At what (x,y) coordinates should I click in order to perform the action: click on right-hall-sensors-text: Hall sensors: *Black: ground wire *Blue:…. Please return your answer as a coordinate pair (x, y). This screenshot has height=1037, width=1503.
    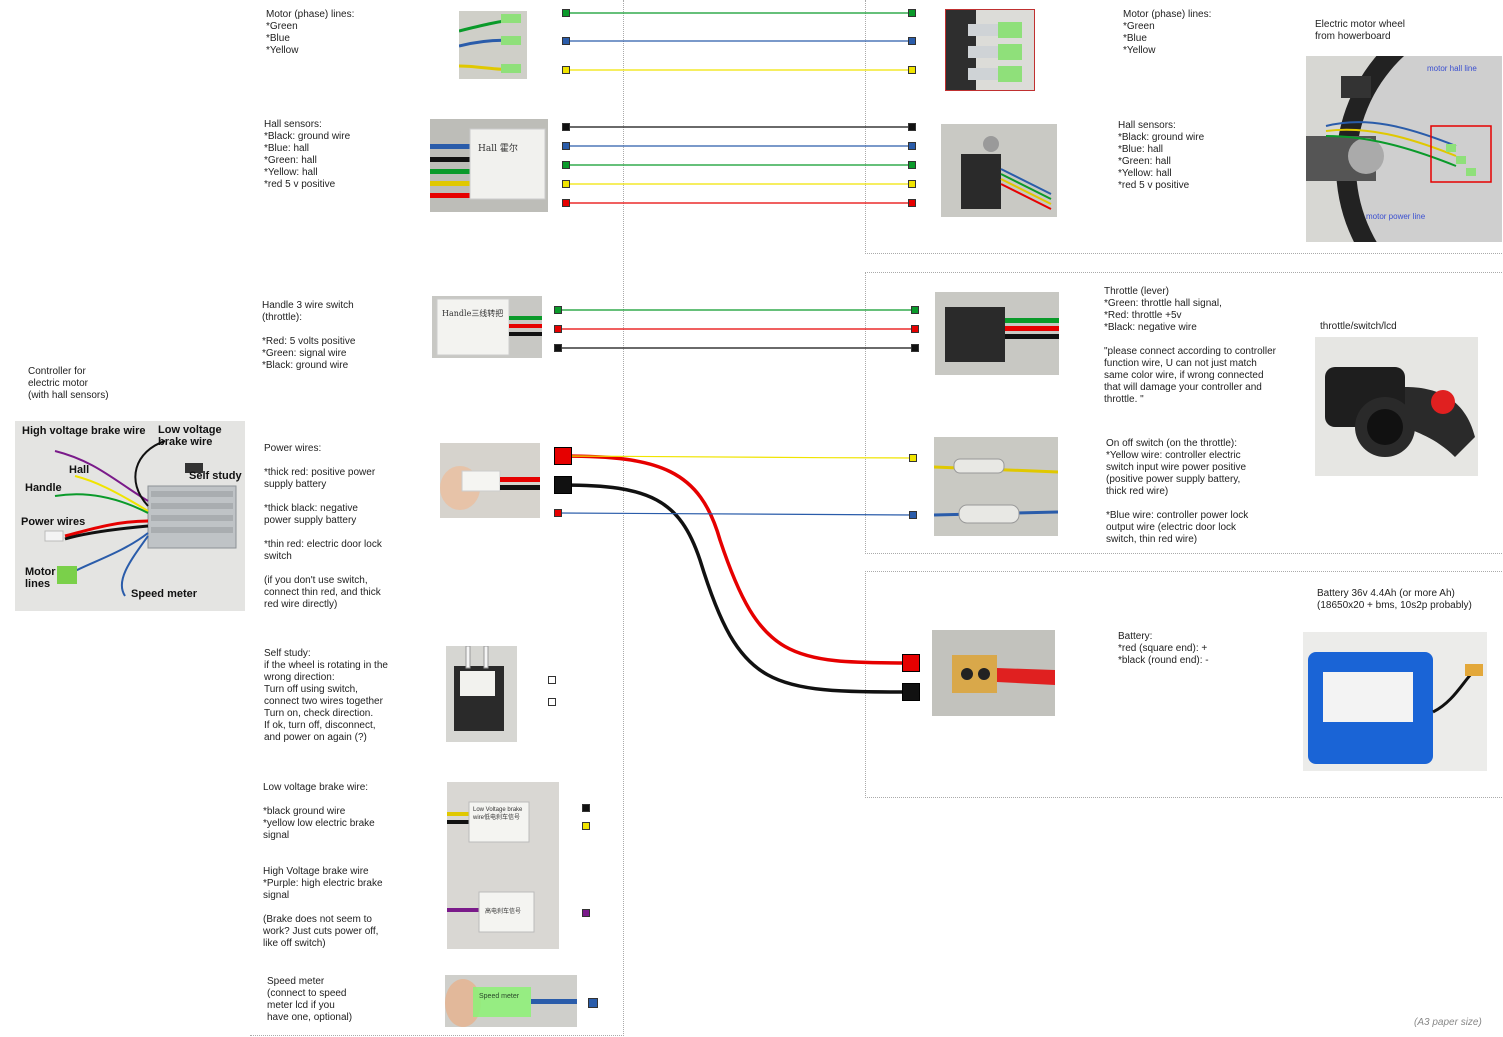
    Looking at the image, I should click on (1161, 155).